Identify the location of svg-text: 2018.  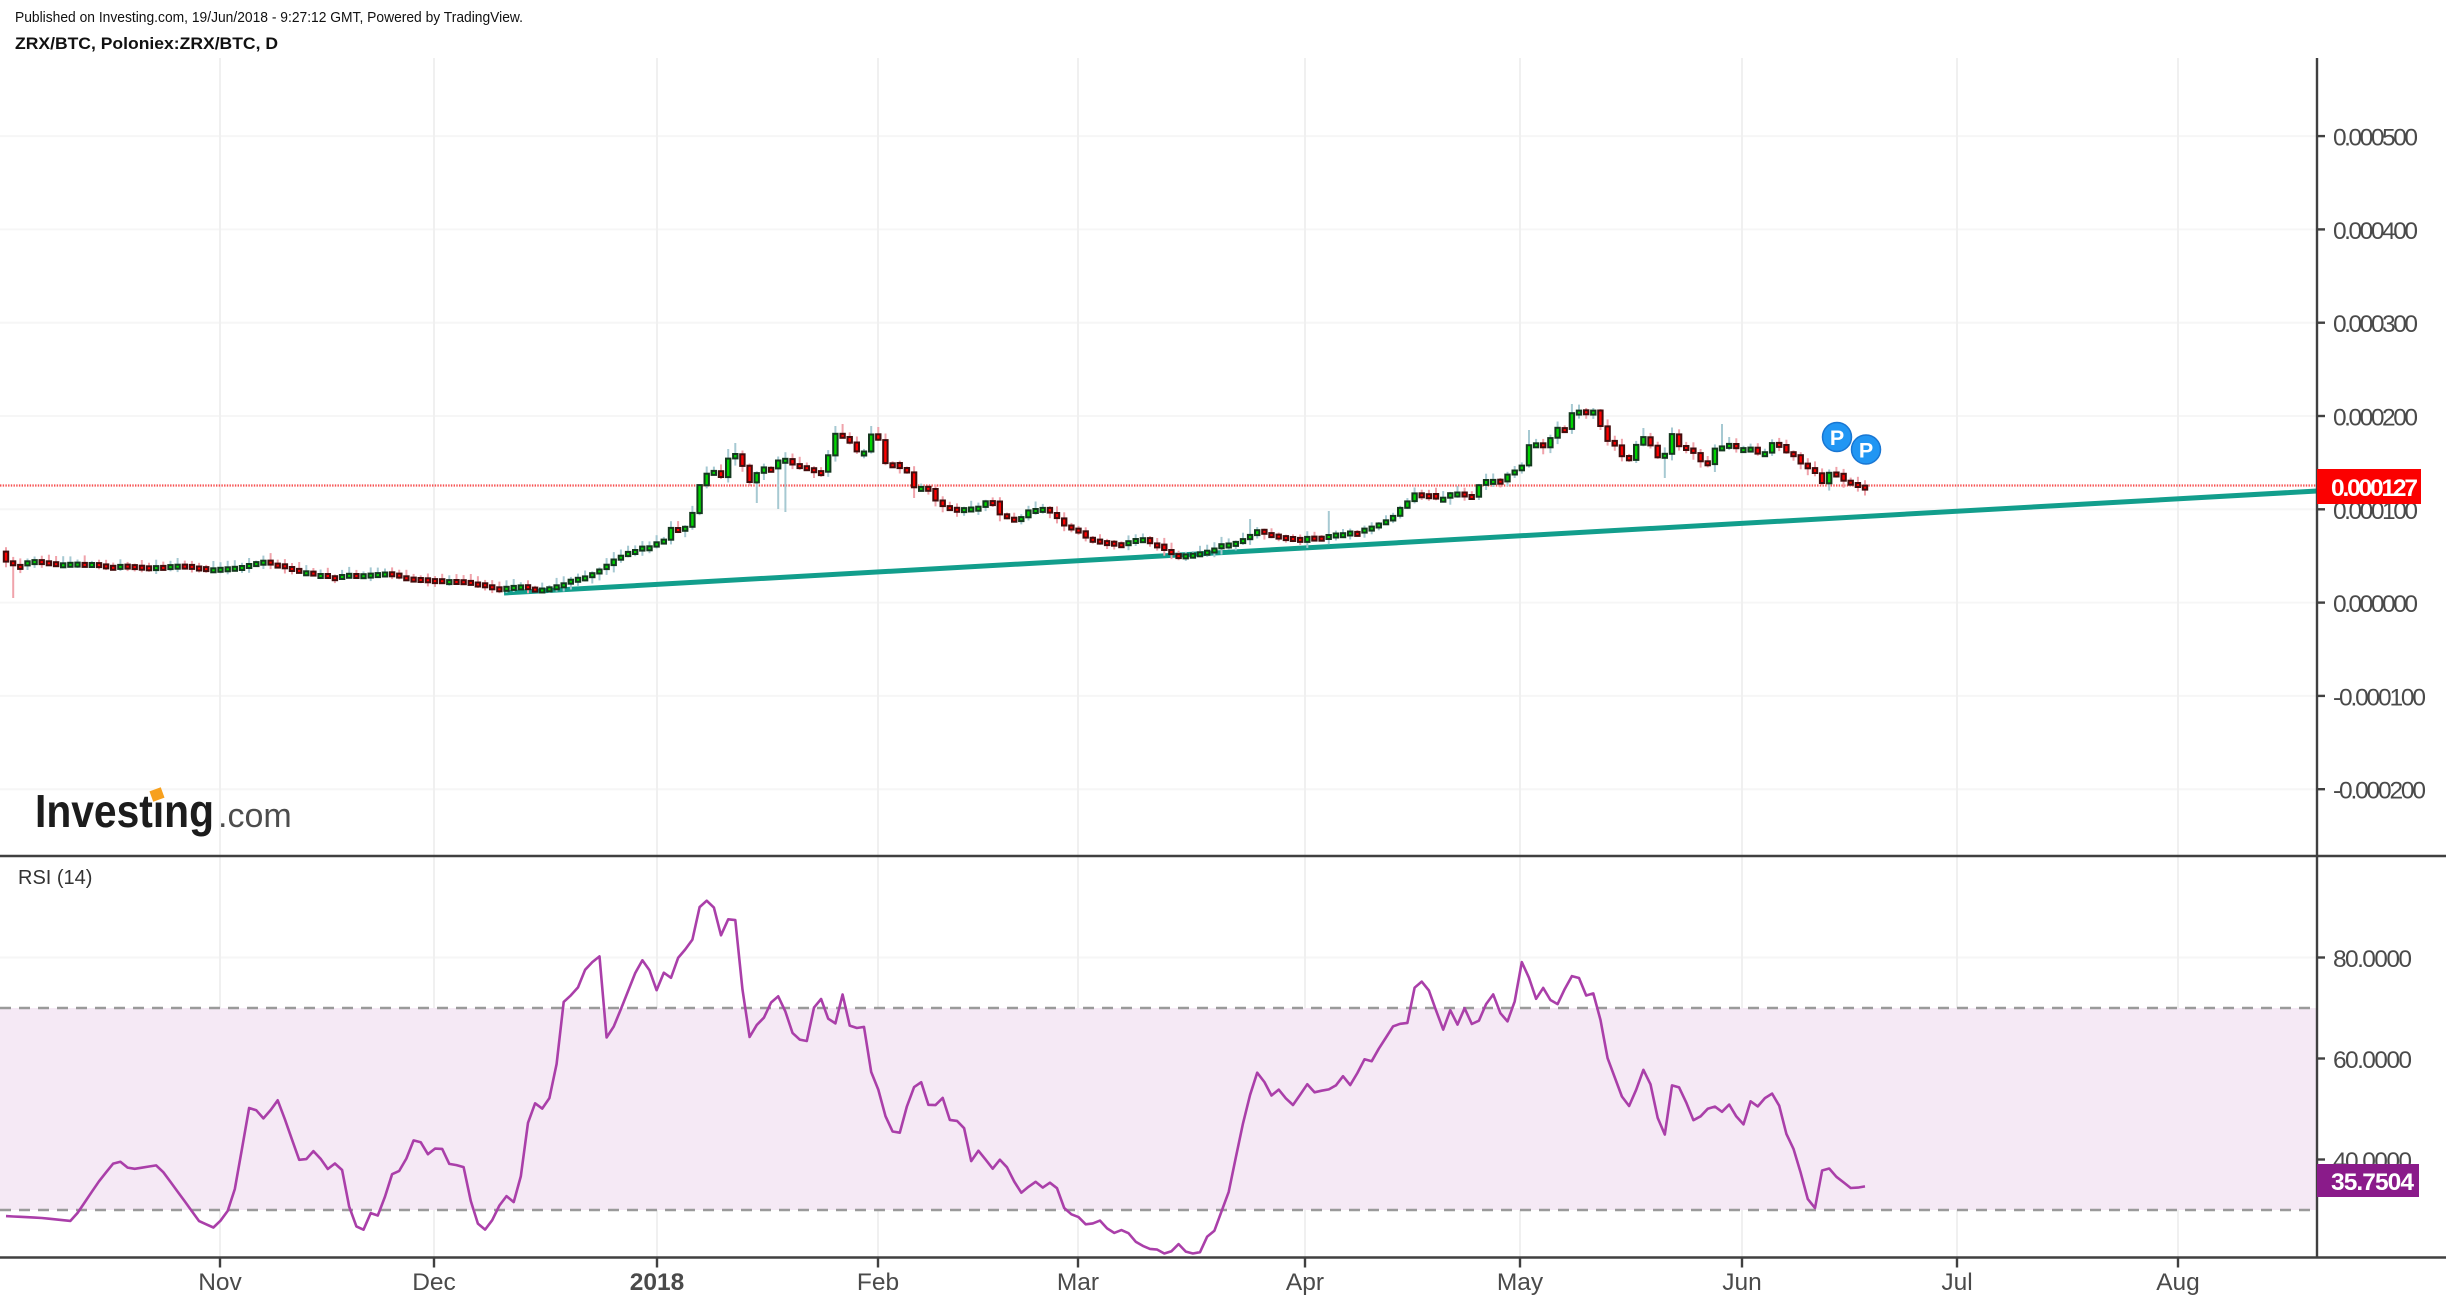
(657, 1282).